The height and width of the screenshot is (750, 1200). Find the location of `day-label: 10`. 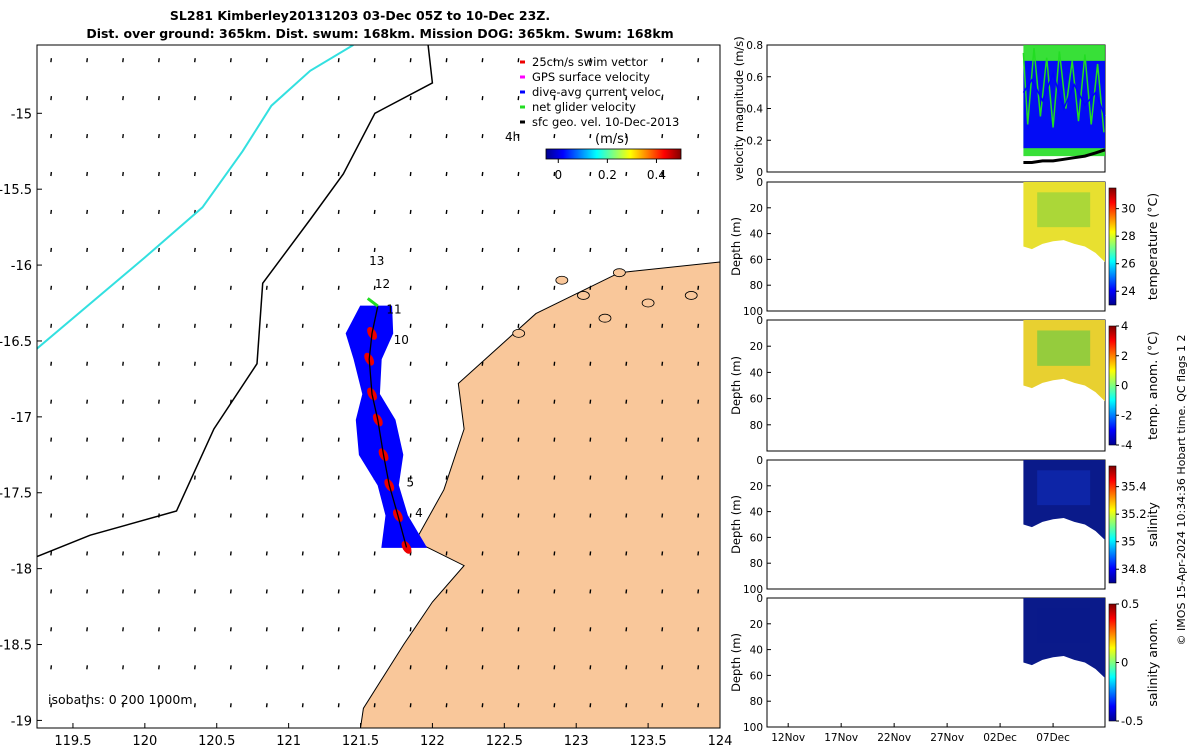

day-label: 10 is located at coordinates (401, 340).